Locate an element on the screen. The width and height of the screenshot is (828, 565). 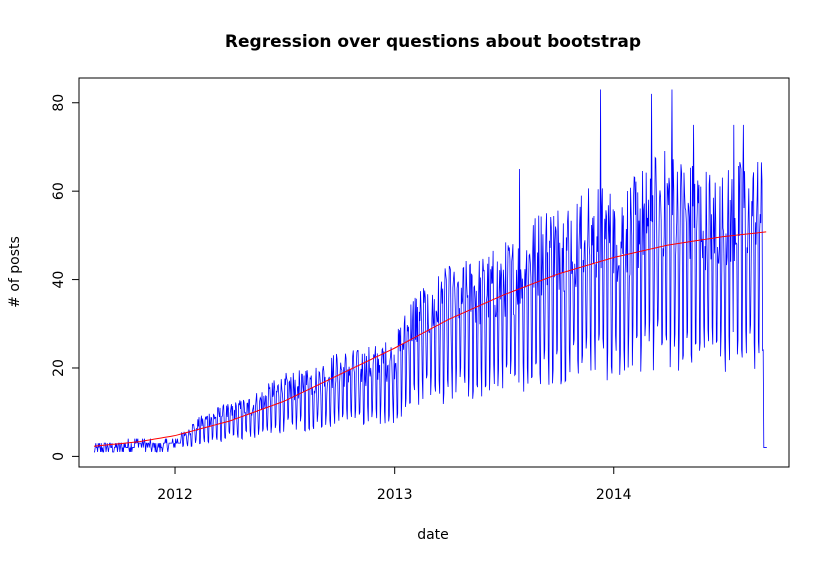
y-tick-label: 80 is located at coordinates (59, 103).